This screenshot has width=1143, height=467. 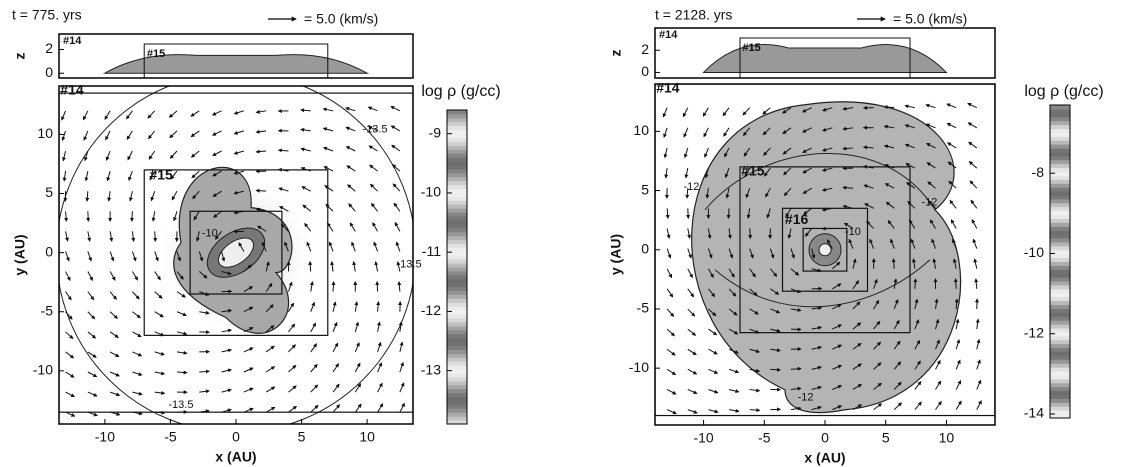 What do you see at coordinates (825, 250) in the screenshot?
I see `core` at bounding box center [825, 250].